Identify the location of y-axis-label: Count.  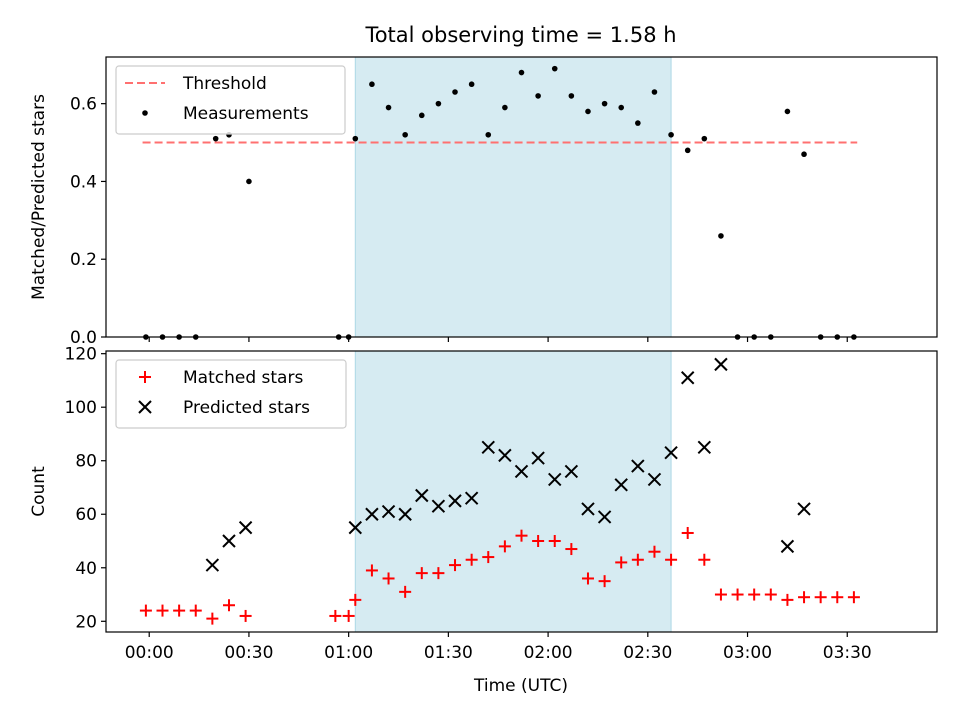
(39, 491).